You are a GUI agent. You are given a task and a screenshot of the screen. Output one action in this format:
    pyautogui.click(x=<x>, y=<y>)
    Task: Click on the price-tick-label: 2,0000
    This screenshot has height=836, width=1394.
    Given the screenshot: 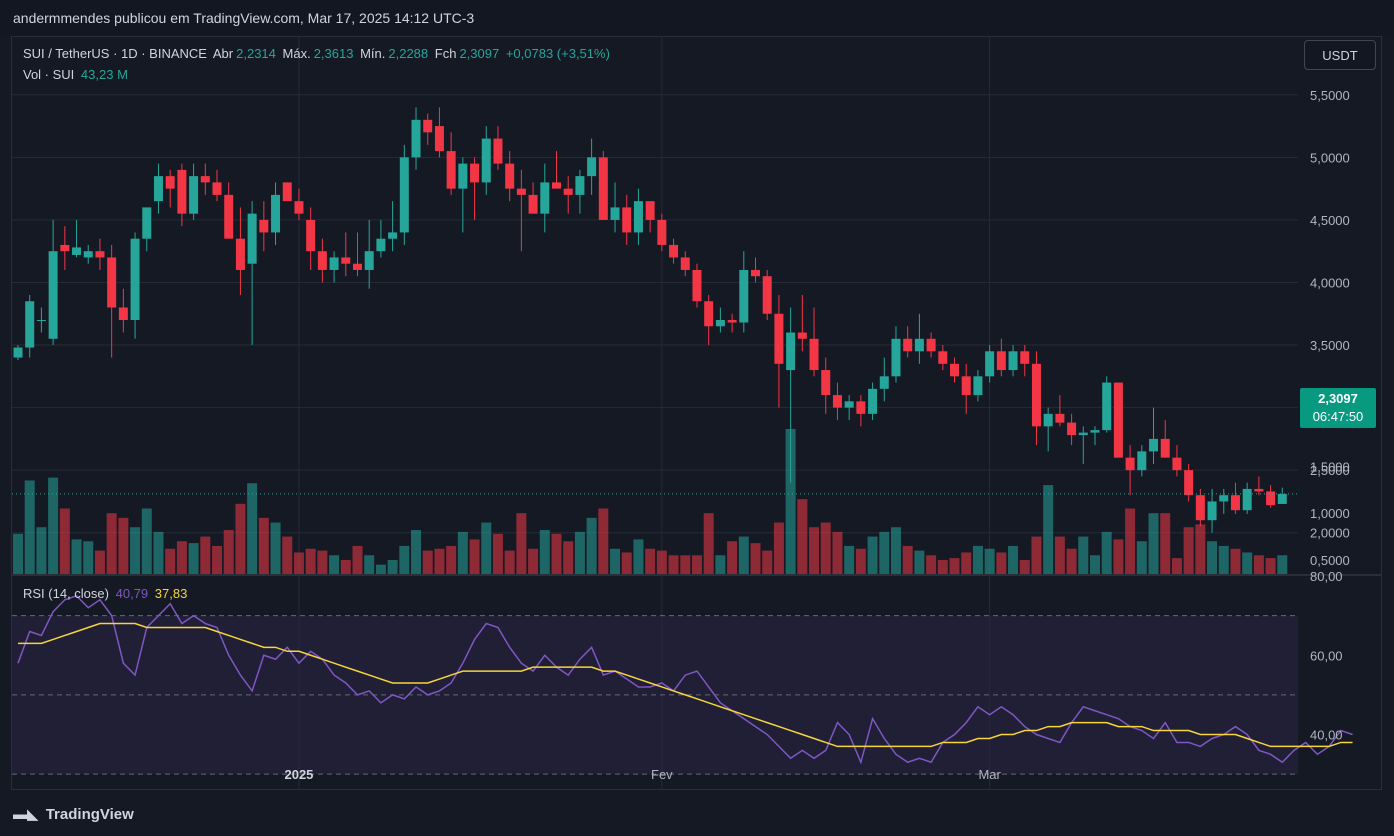 What is the action you would take?
    pyautogui.click(x=1330, y=533)
    